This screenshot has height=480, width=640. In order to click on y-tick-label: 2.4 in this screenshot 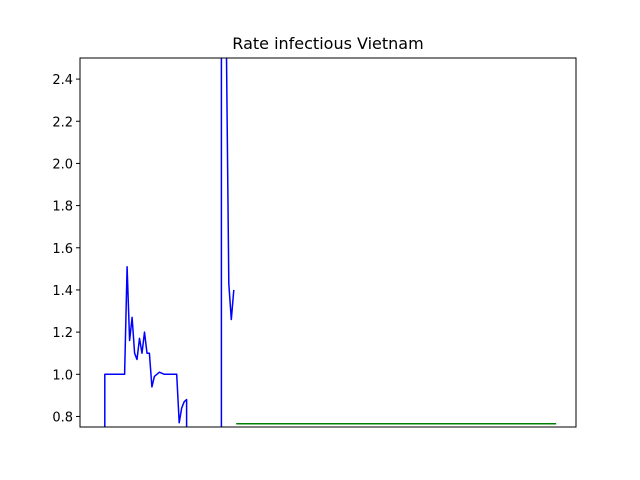, I will do `click(62, 80)`.